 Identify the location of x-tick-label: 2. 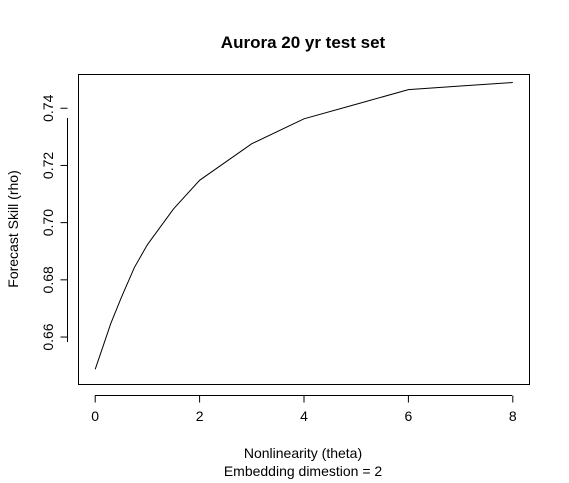
(200, 416).